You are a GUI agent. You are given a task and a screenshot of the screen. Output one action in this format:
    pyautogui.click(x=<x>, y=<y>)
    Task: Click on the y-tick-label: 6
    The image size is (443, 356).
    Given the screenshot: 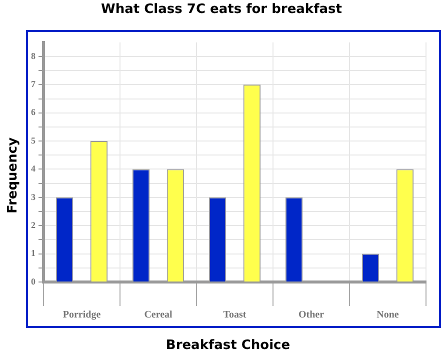 What is the action you would take?
    pyautogui.click(x=33, y=112)
    